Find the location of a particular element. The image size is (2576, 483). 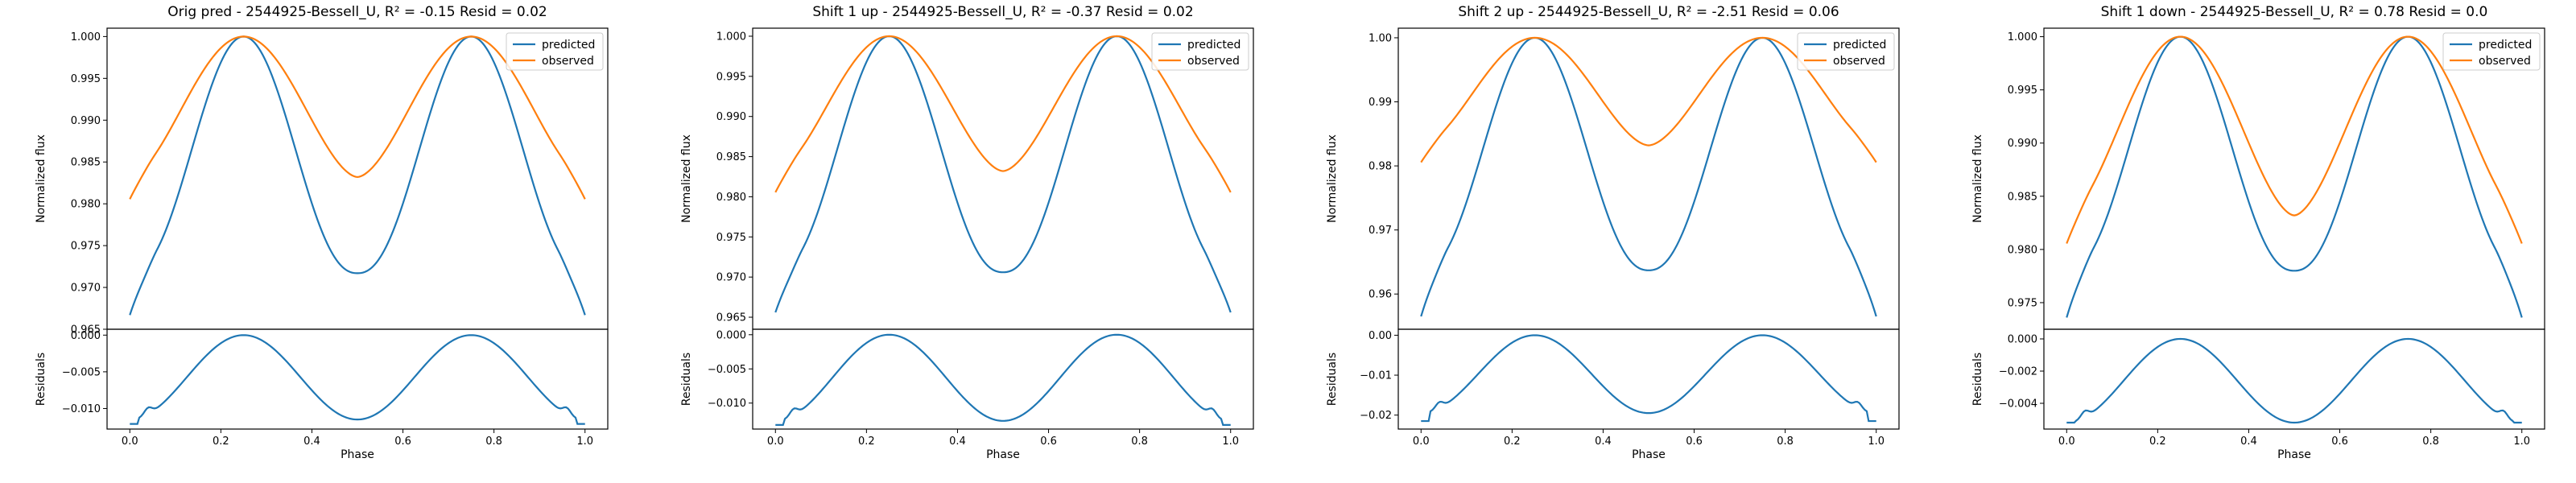

y-tick-label: 0.96 is located at coordinates (1380, 295).